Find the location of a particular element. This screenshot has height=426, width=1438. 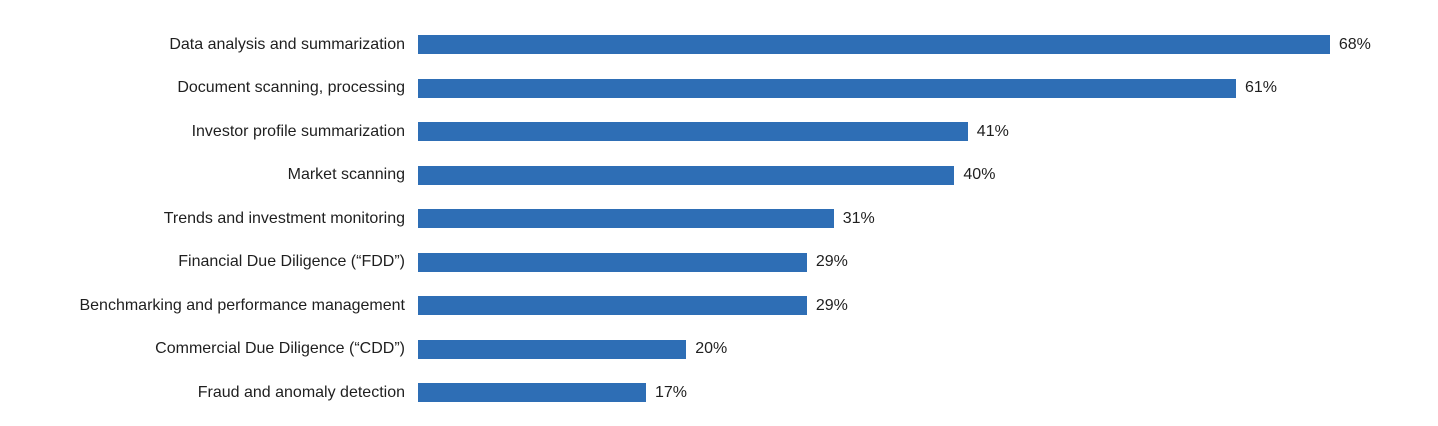

value-label: 40% is located at coordinates (979, 175).